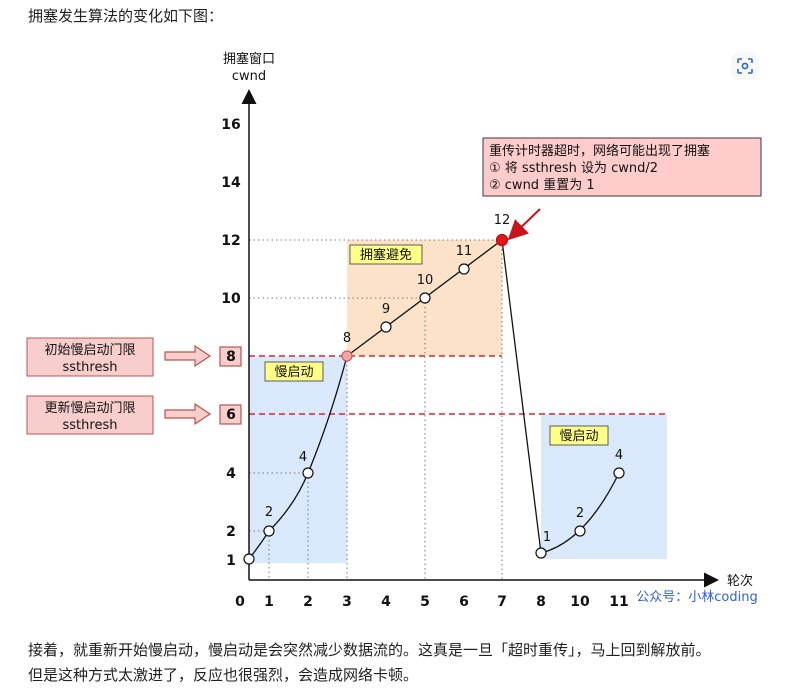 The height and width of the screenshot is (697, 796). What do you see at coordinates (230, 241) in the screenshot?
I see `y-tick-12: 12` at bounding box center [230, 241].